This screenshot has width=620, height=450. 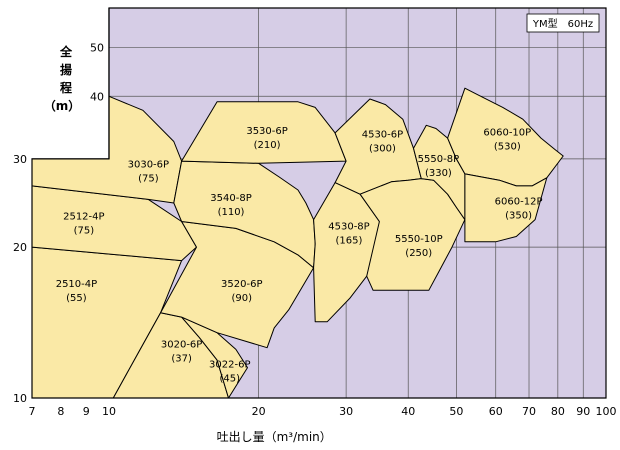 I want to click on region-capacity-label: (165), so click(x=349, y=240).